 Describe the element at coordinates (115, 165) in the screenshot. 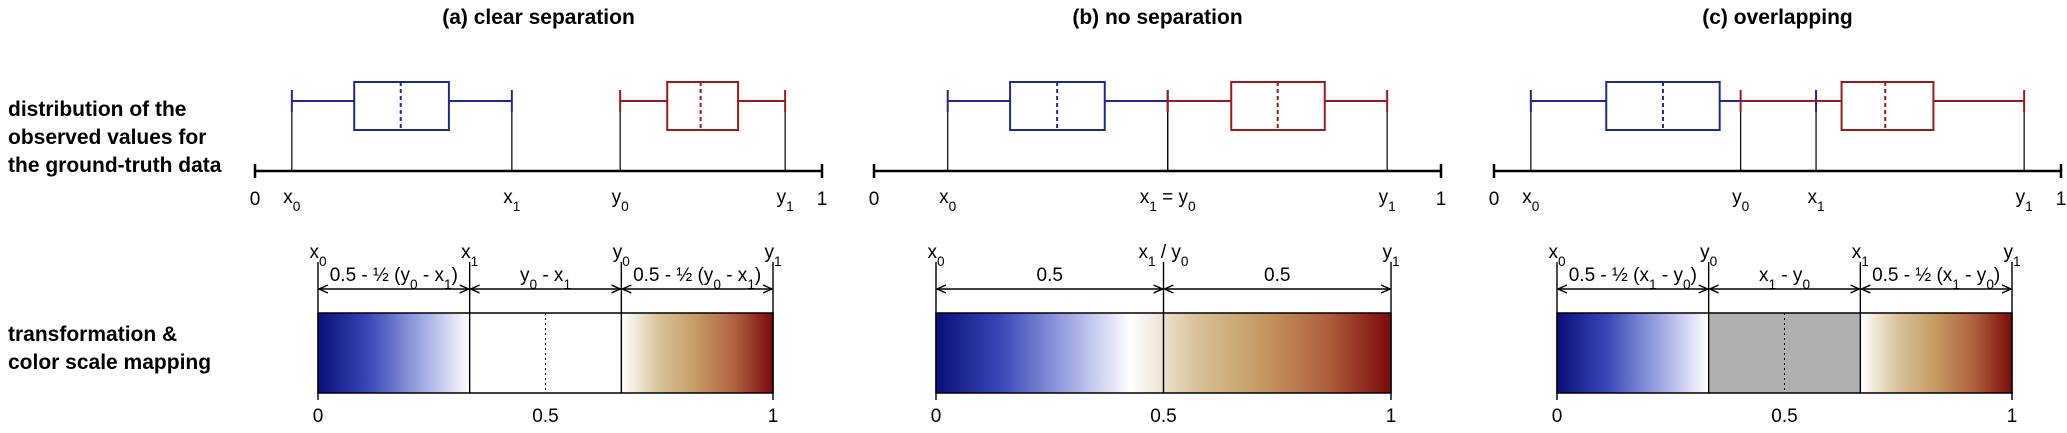

I see `row-label-line: the ground-truth data` at that location.